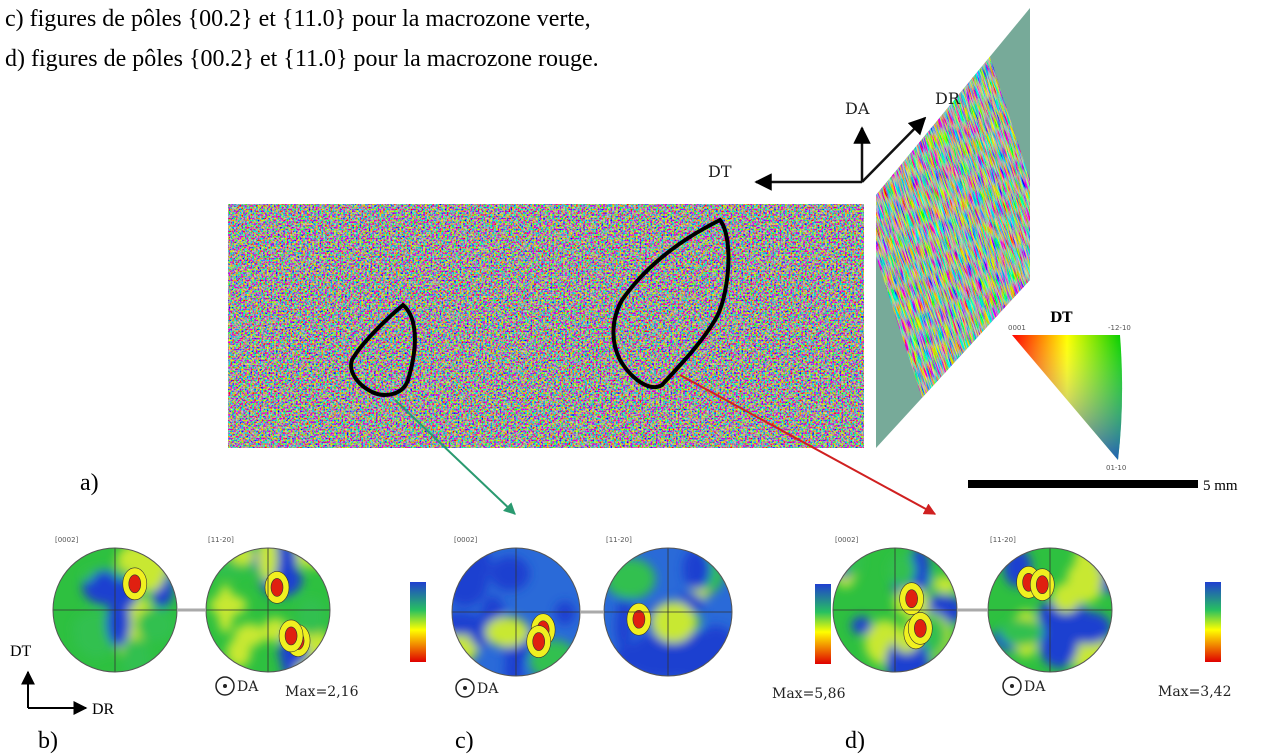 The image size is (1274, 754). What do you see at coordinates (1067, 397) in the screenshot?
I see `ipf-triangle-shade` at bounding box center [1067, 397].